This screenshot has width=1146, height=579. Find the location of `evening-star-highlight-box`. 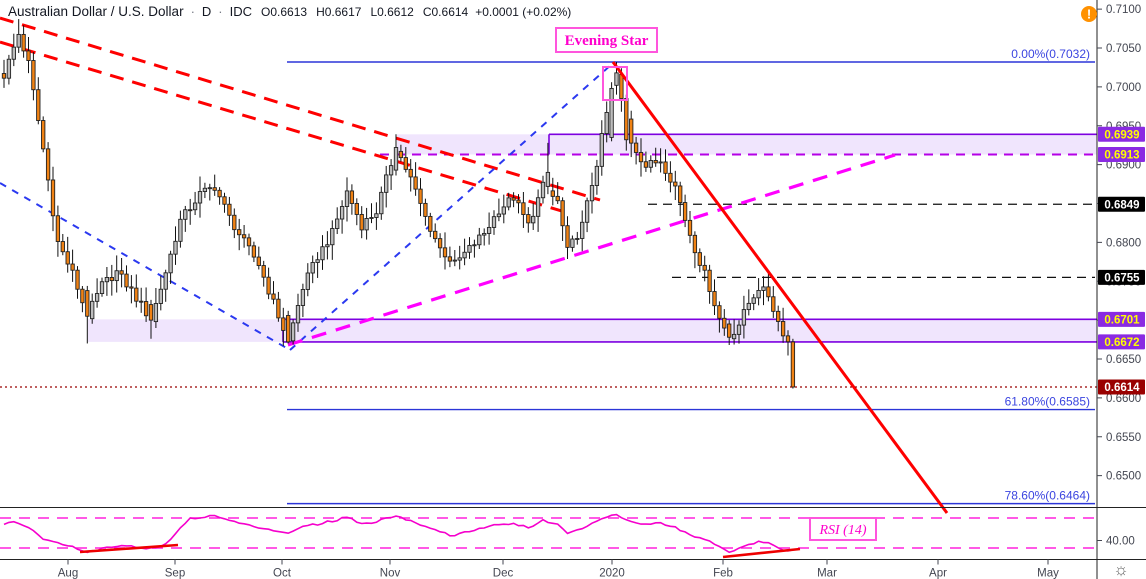

evening-star-highlight-box is located at coordinates (615, 83).